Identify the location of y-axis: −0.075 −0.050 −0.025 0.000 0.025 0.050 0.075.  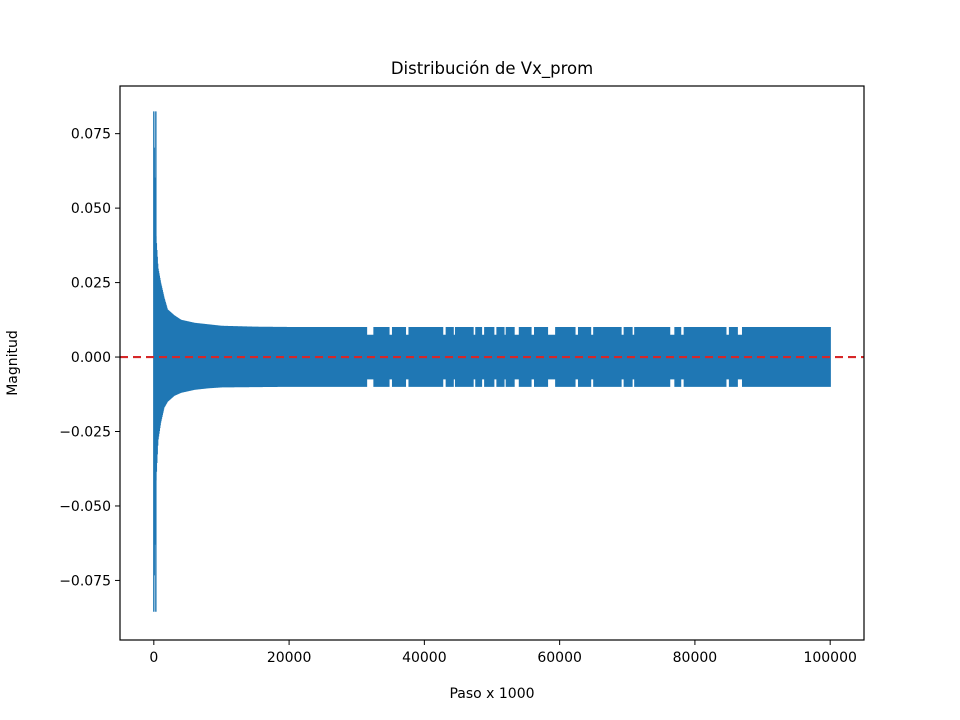
(89, 358).